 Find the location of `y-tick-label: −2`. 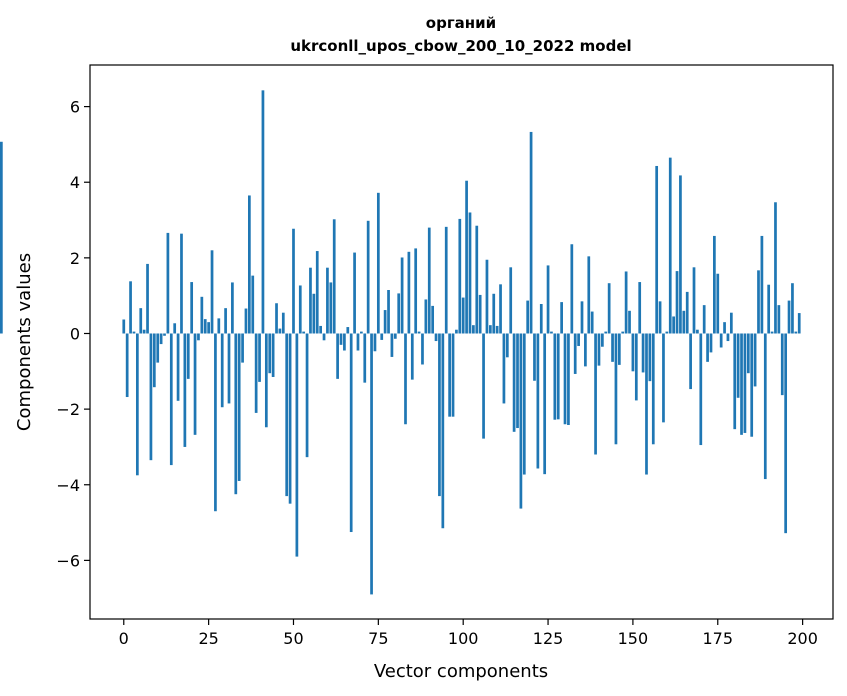

y-tick-label: −2 is located at coordinates (68, 409).